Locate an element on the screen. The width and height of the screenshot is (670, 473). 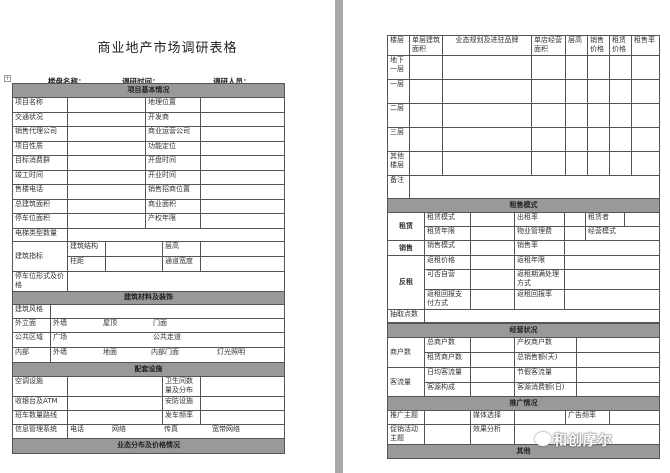
table-move-handle-icon: + is located at coordinates (7, 78).